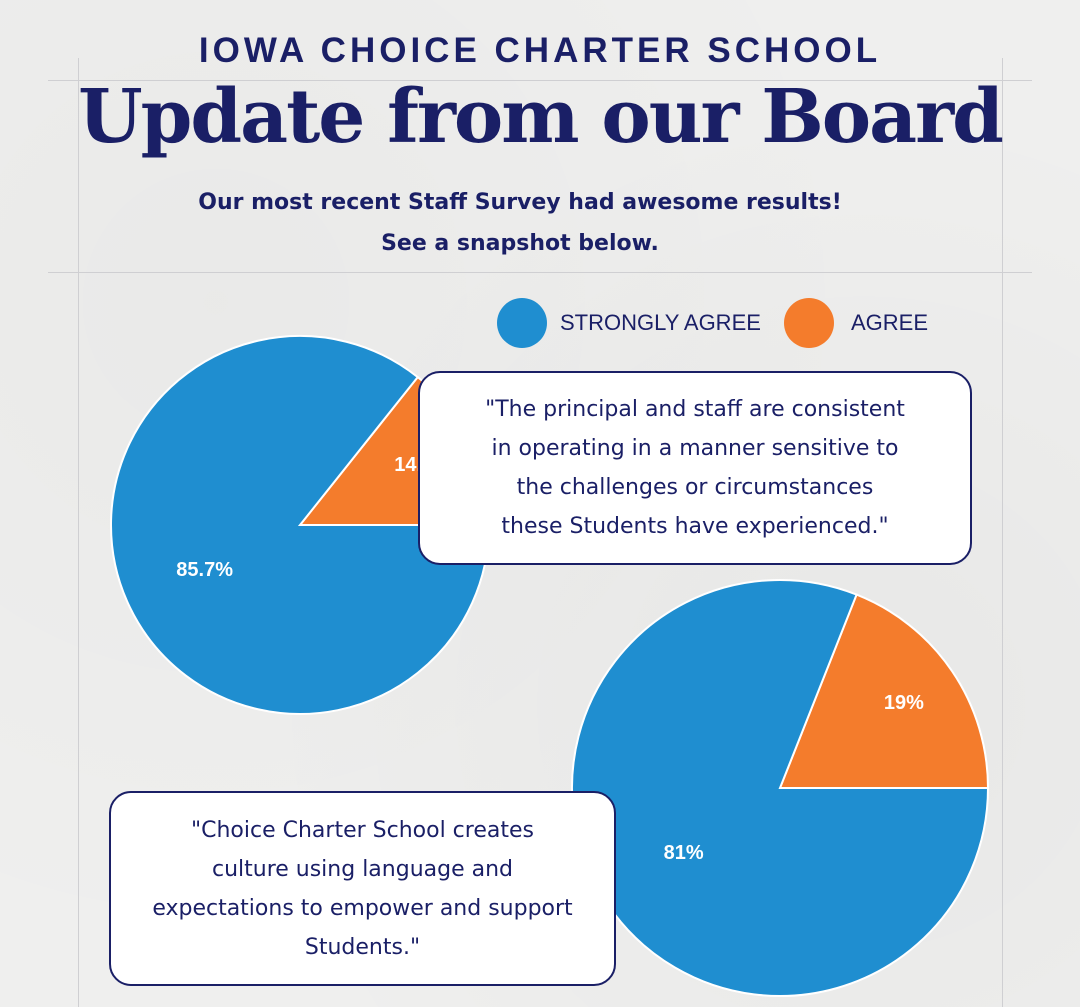 This screenshot has width=1080, height=1007. Describe the element at coordinates (809, 323) in the screenshot. I see `legend-swatch-agree` at that location.